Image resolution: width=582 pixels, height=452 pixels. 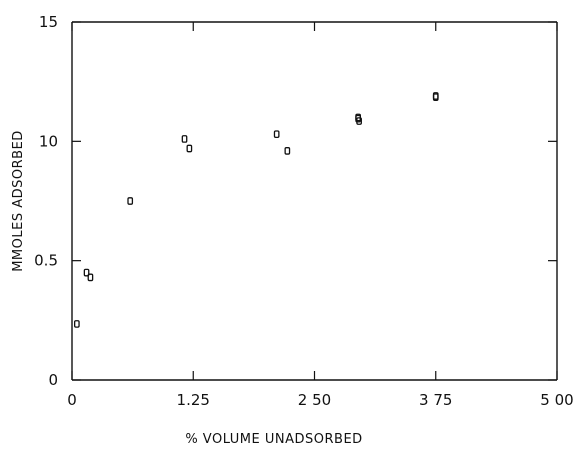 What do you see at coordinates (435, 400) in the screenshot?
I see `x-tick-label: 3 75` at bounding box center [435, 400].